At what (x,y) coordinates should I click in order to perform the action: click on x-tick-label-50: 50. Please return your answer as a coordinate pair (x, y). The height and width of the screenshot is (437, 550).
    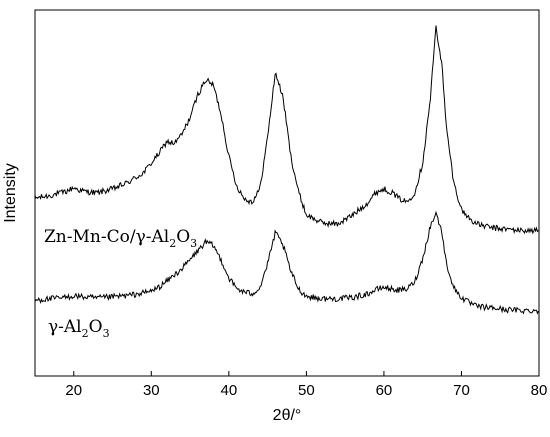
    Looking at the image, I should click on (306, 390).